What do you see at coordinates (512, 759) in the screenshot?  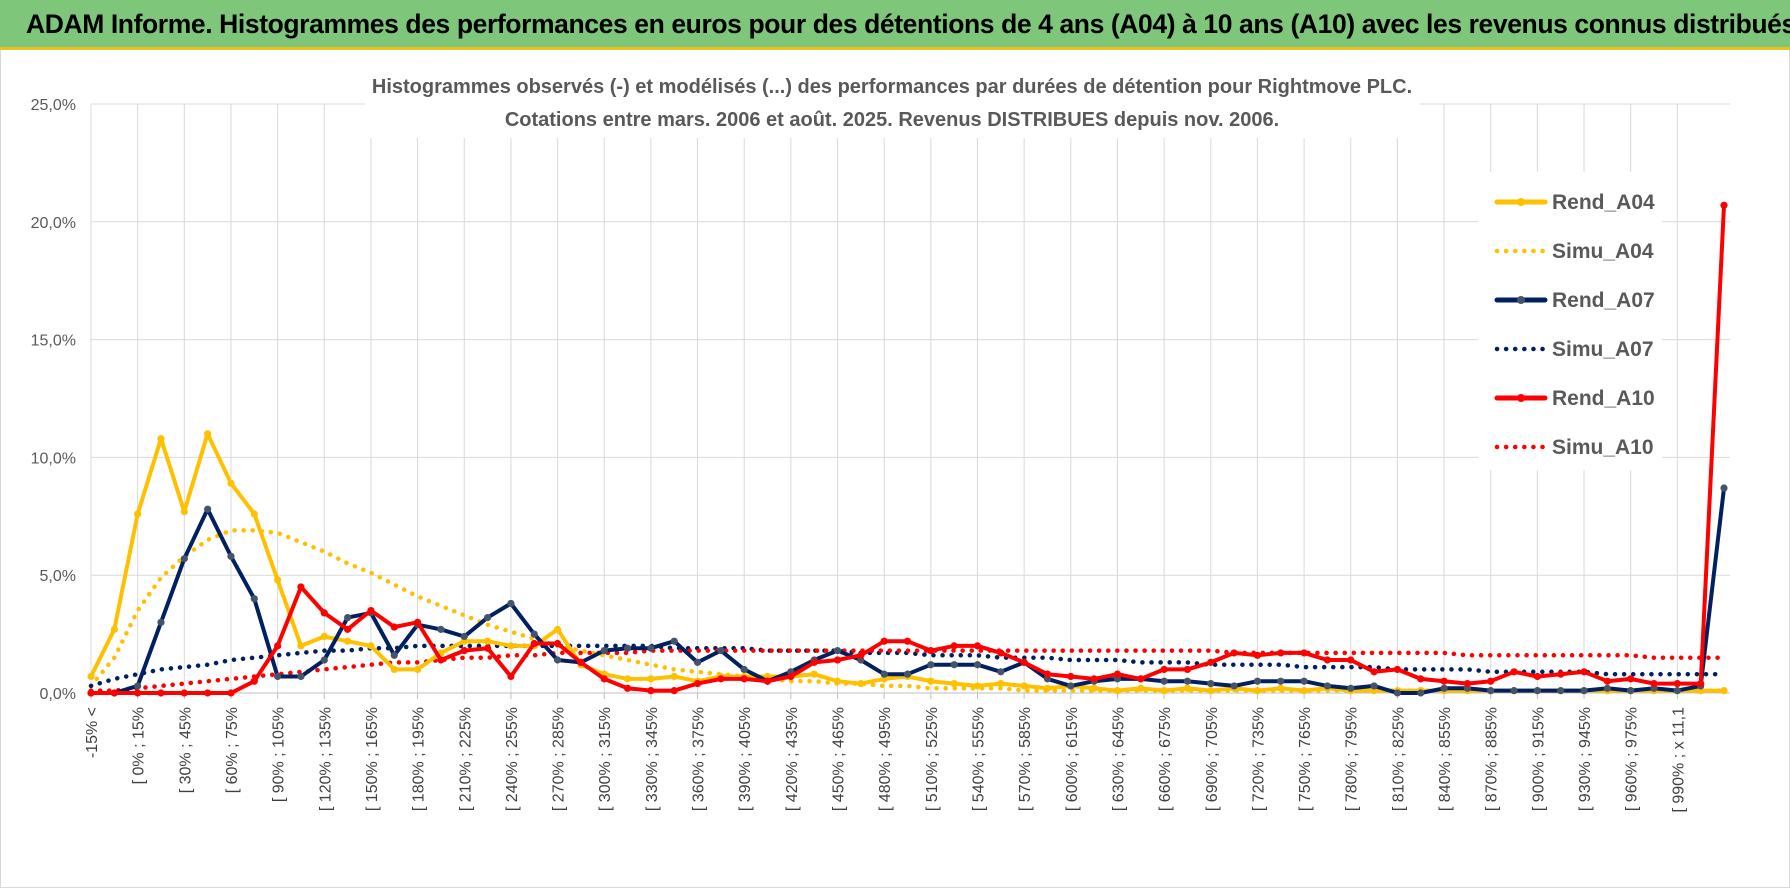 I see `x-tick-label: [ 240% ; 255%` at bounding box center [512, 759].